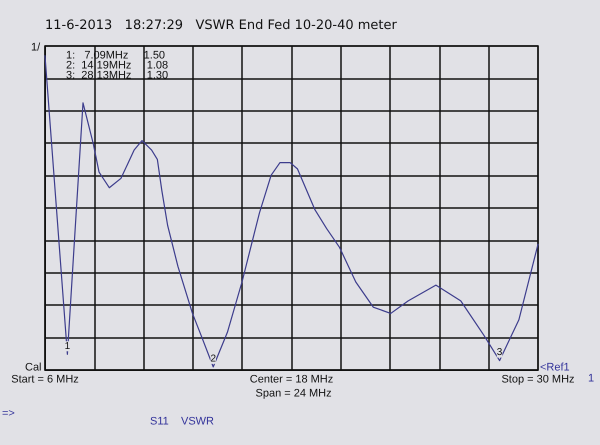 The image size is (600, 445). Describe the element at coordinates (45, 380) in the screenshot. I see `x-tick-label: Start = 6 MHz` at that location.